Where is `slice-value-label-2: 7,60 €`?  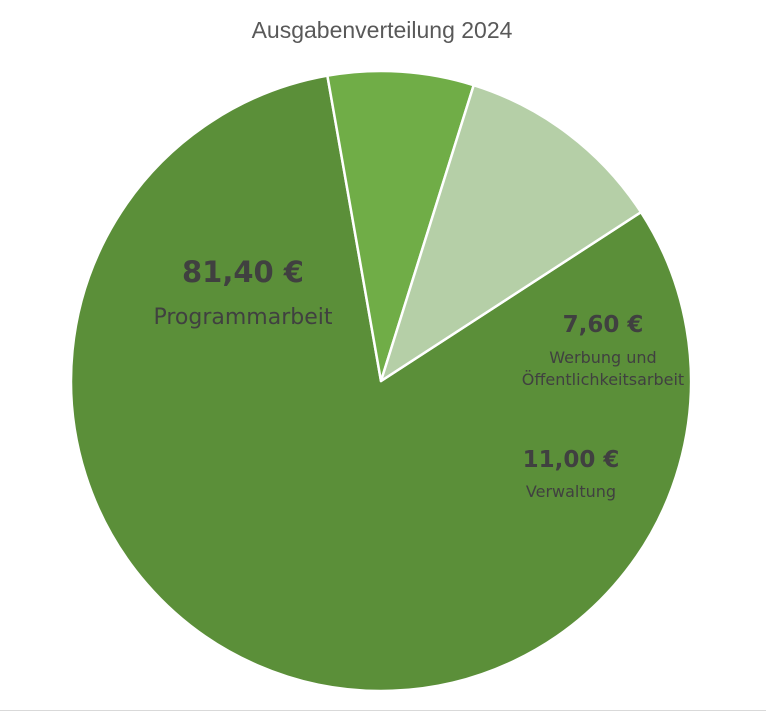 slice-value-label-2: 7,60 € is located at coordinates (603, 325).